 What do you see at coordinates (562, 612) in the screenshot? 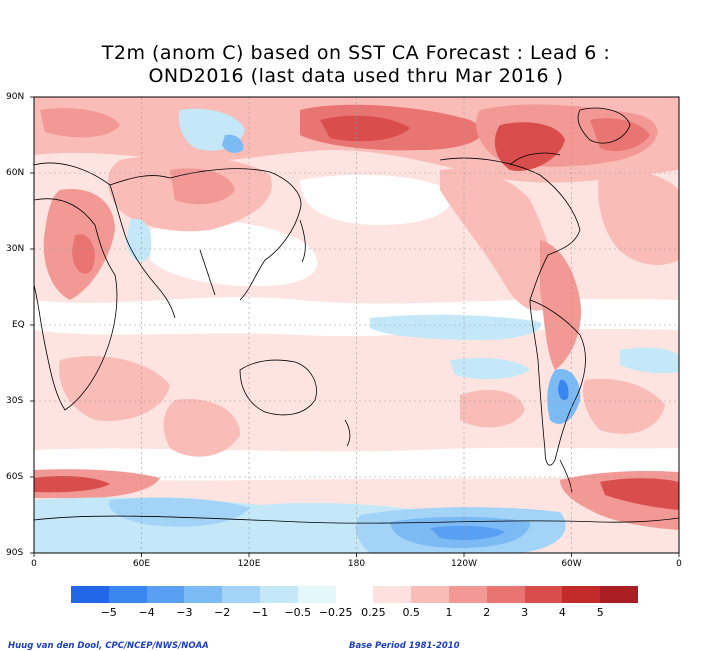
I see `colorbar-label: 4` at bounding box center [562, 612].